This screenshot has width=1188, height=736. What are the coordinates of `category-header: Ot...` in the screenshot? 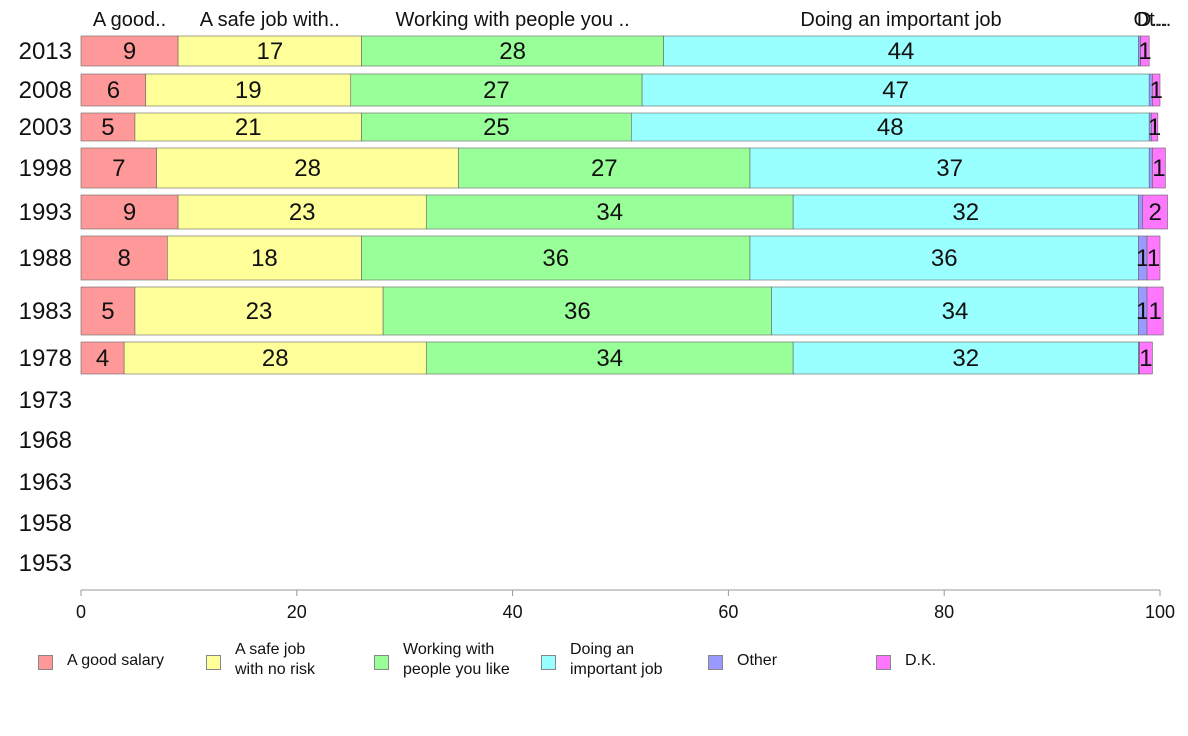 It's located at (1153, 20).